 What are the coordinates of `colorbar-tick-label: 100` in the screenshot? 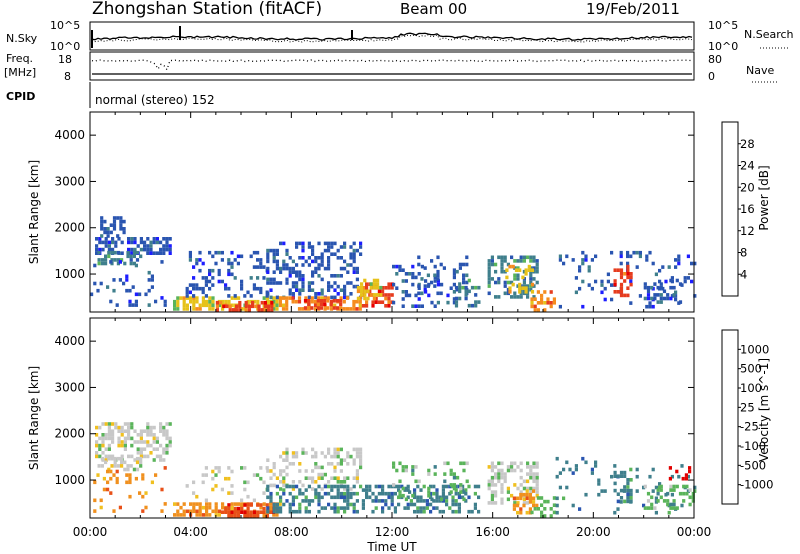 It's located at (751, 388).